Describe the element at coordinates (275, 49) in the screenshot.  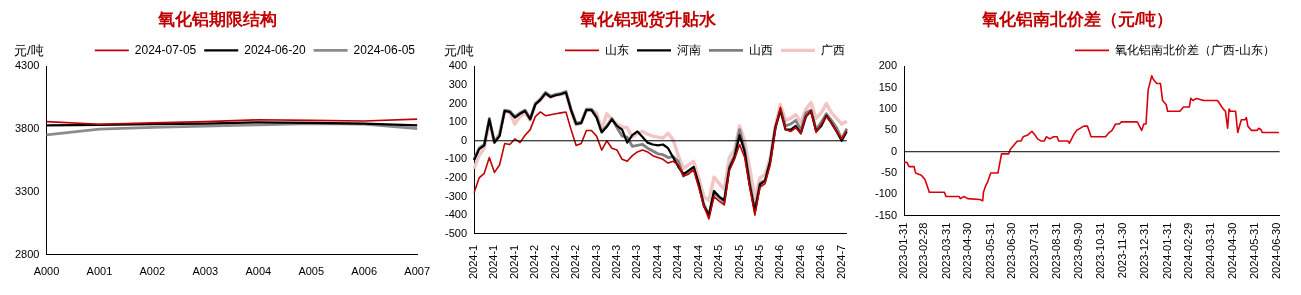
I see `legend-label: 2024-06-20` at that location.